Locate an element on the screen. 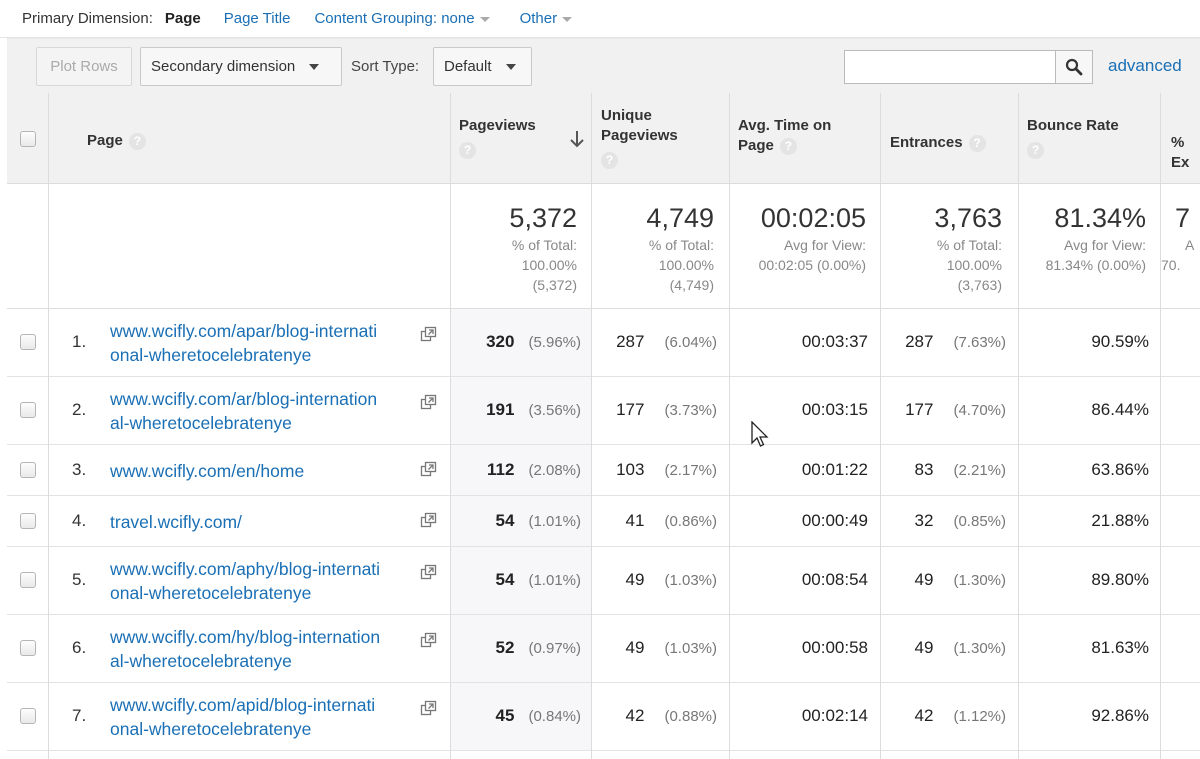  header-page: Page? is located at coordinates (116, 141).